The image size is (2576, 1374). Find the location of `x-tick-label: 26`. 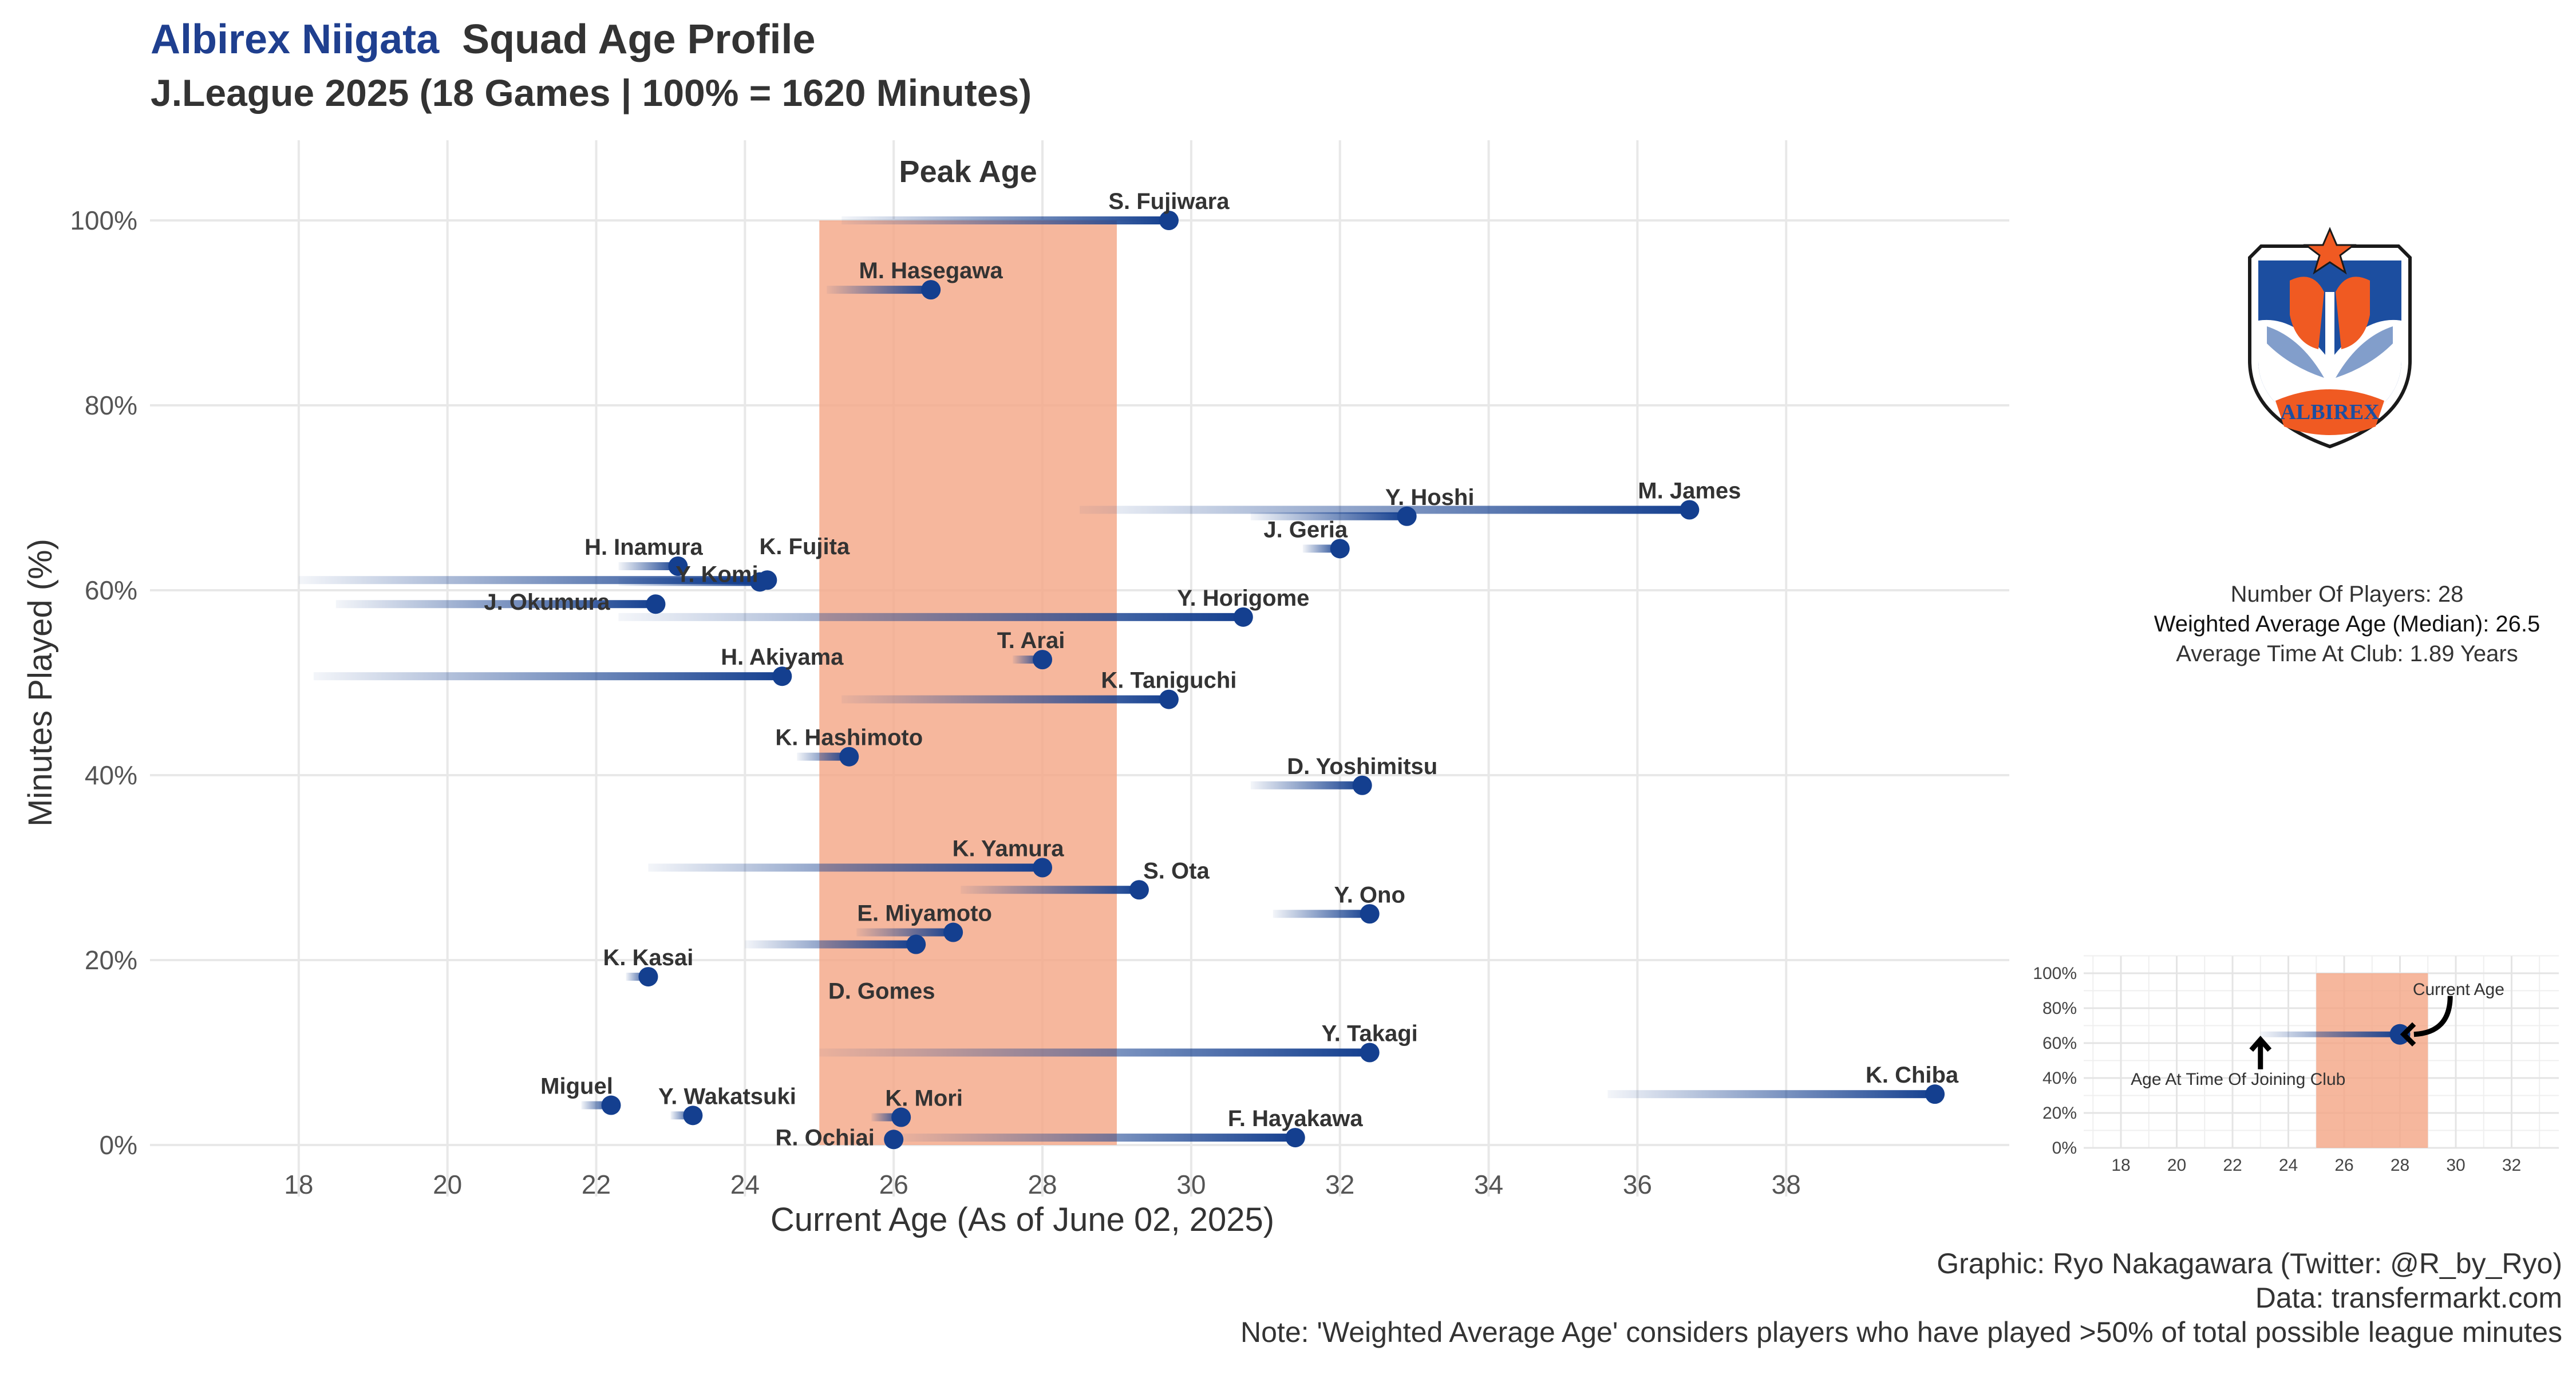

x-tick-label: 26 is located at coordinates (893, 1184).